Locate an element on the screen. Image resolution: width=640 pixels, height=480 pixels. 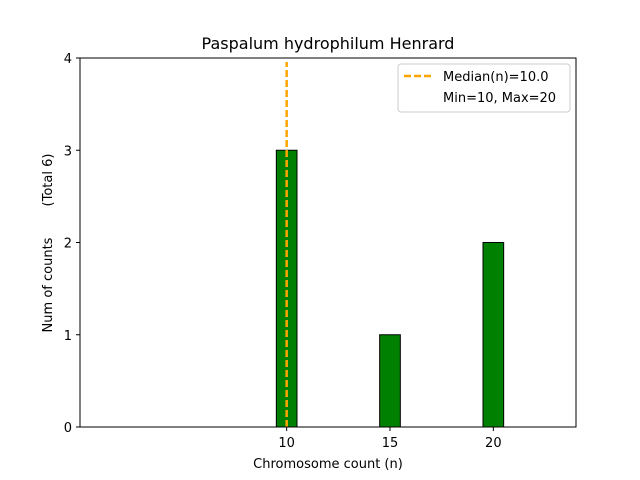
y-tick-label-2: 2 is located at coordinates (68, 244).